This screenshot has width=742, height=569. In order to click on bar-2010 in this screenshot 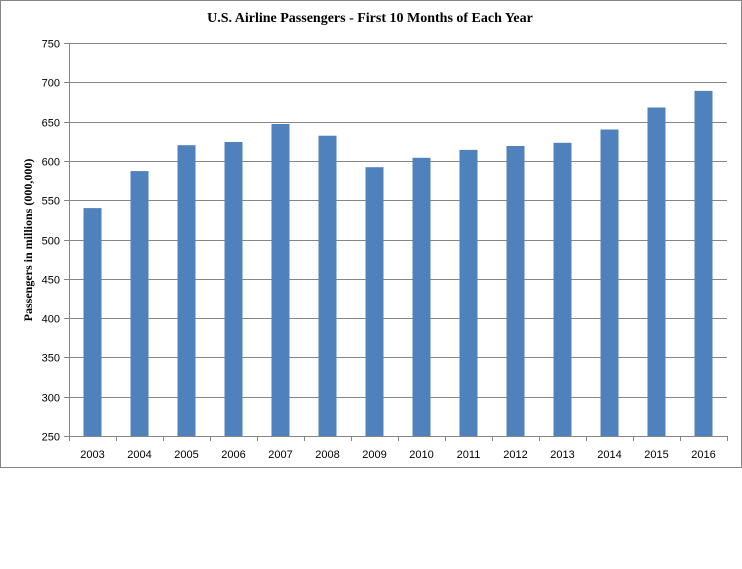, I will do `click(421, 297)`.